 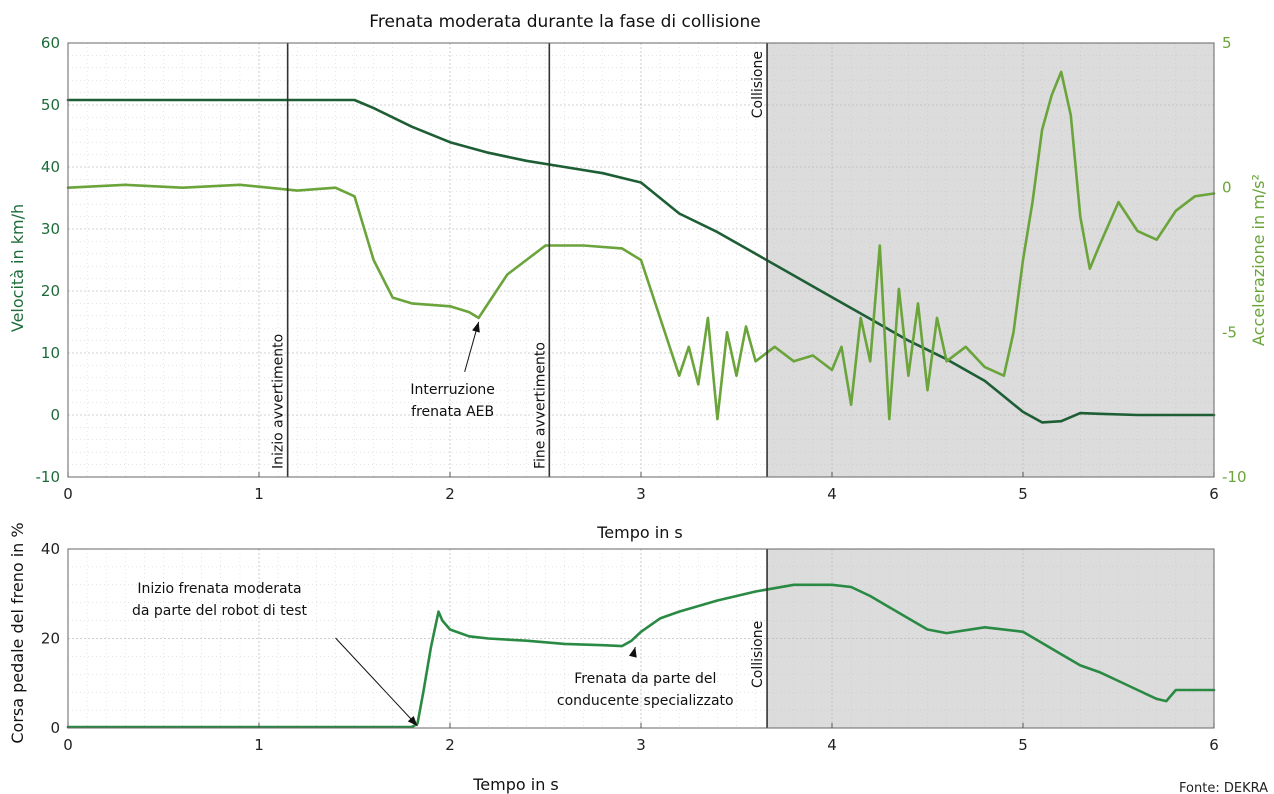 I want to click on y-right-tick-label: -5, so click(x=1229, y=332).